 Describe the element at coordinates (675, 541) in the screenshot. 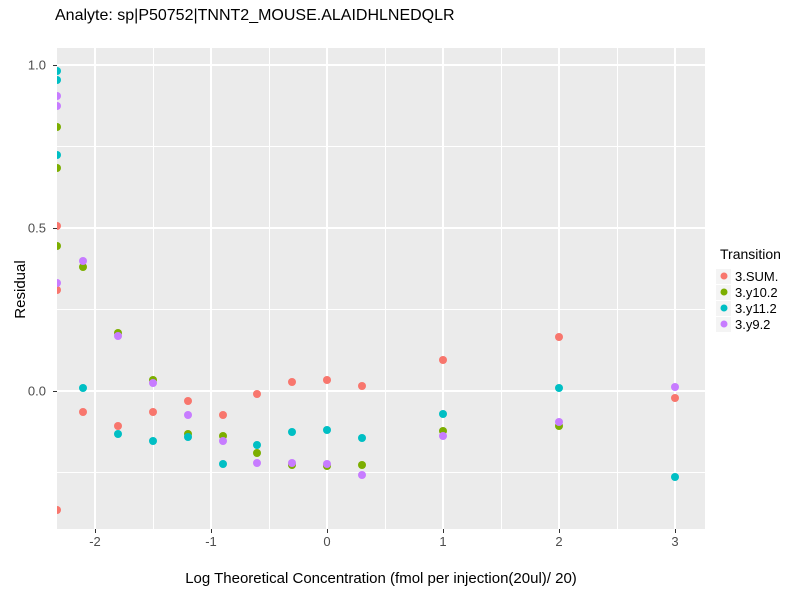

I see `x-tick-label: 3` at that location.